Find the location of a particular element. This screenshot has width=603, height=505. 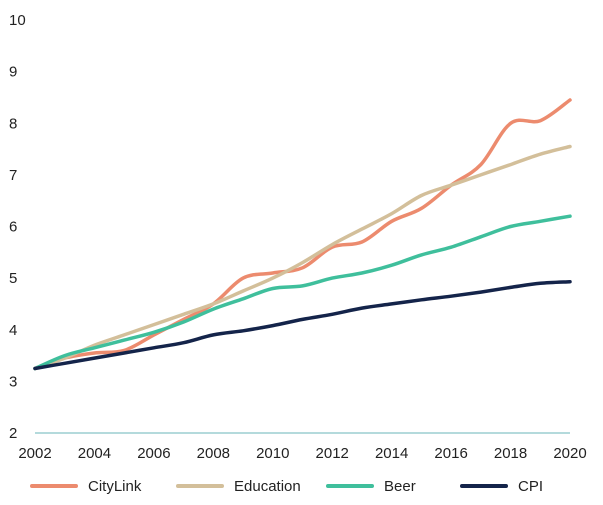

y-tick-label: 4 is located at coordinates (13, 330).